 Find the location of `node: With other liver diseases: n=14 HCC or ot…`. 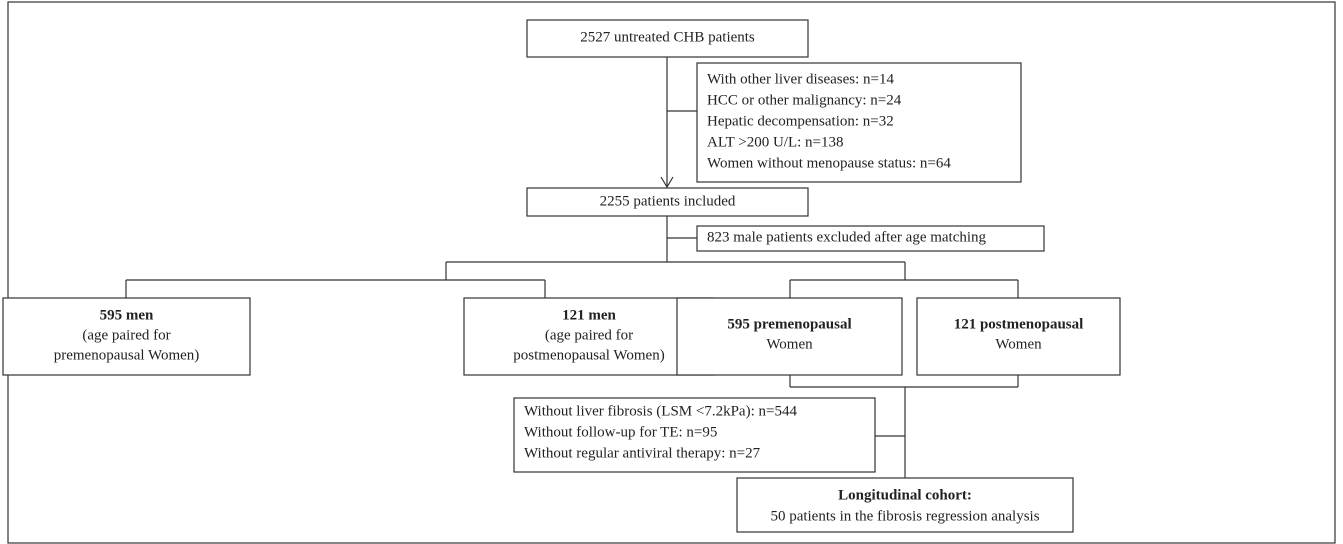

node: With other liver diseases: n=14 HCC or ot… is located at coordinates (859, 122).